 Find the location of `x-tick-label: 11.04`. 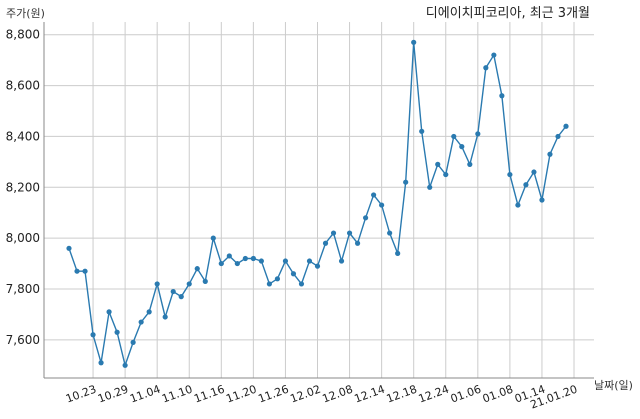

x-tick-label: 11.04 is located at coordinates (145, 394).